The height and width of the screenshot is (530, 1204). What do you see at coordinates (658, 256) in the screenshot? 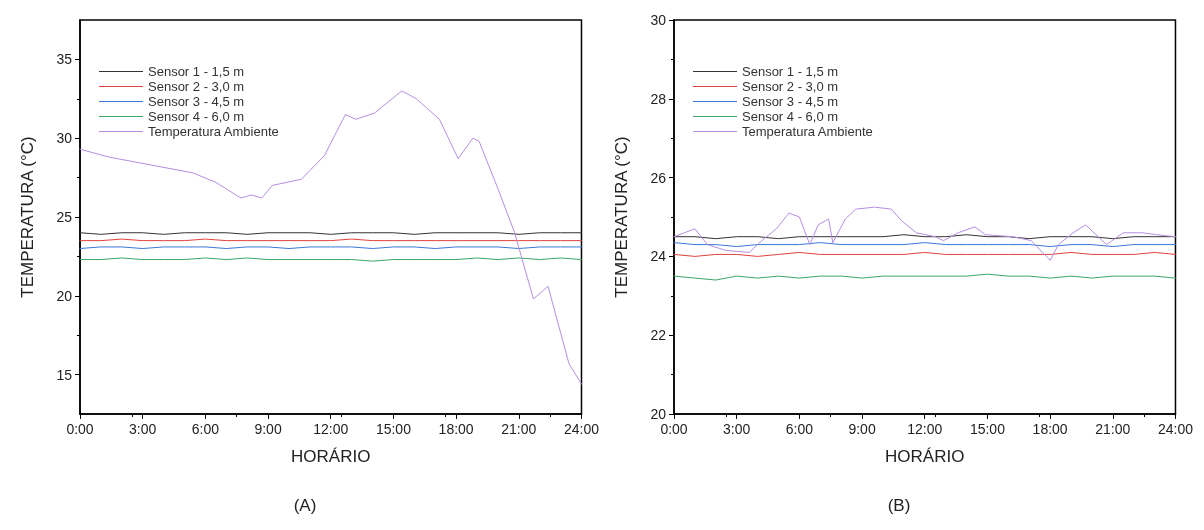
I see `y-tick-label: 24` at bounding box center [658, 256].